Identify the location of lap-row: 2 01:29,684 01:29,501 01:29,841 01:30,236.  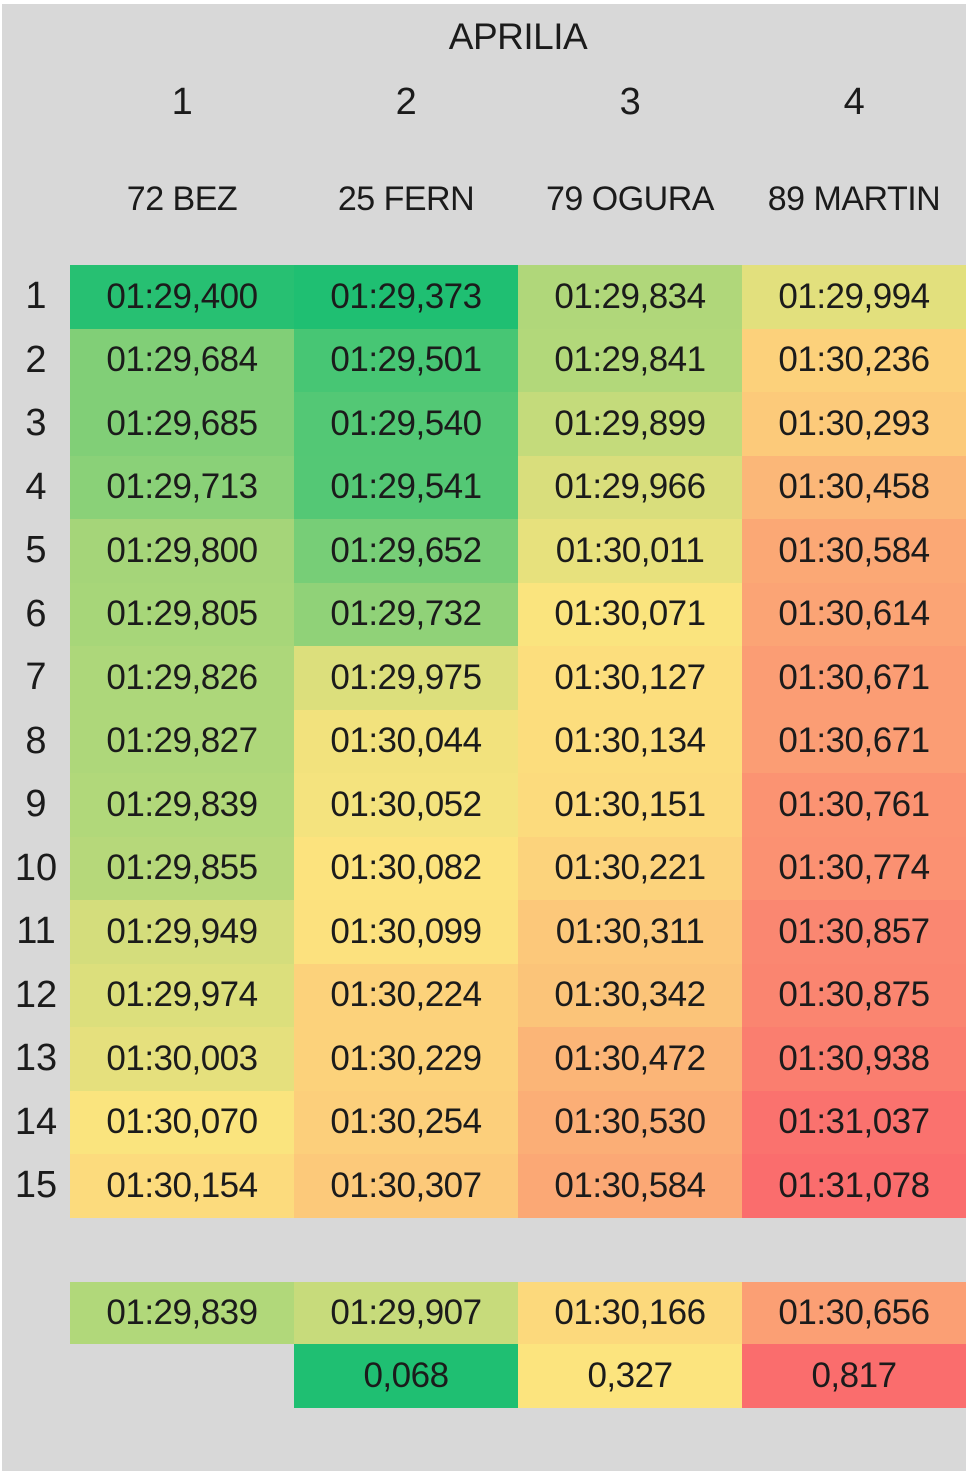
(484, 360).